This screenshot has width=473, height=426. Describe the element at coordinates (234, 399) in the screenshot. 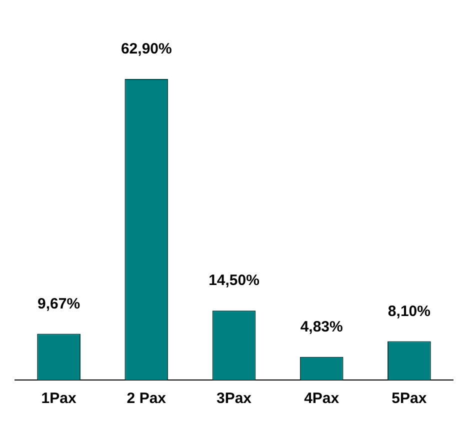

I see `x-tick-label: 3Pax` at that location.